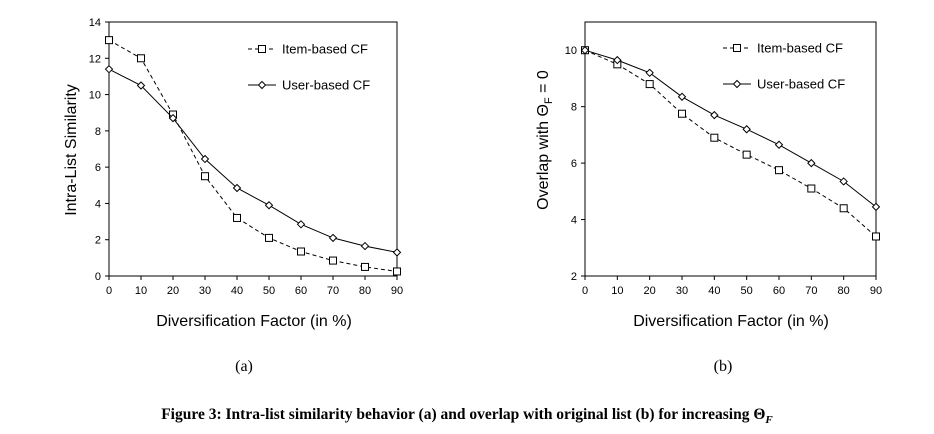 The image size is (934, 434). I want to click on y-axis-label-b-suffix: = 0, so click(543, 83).